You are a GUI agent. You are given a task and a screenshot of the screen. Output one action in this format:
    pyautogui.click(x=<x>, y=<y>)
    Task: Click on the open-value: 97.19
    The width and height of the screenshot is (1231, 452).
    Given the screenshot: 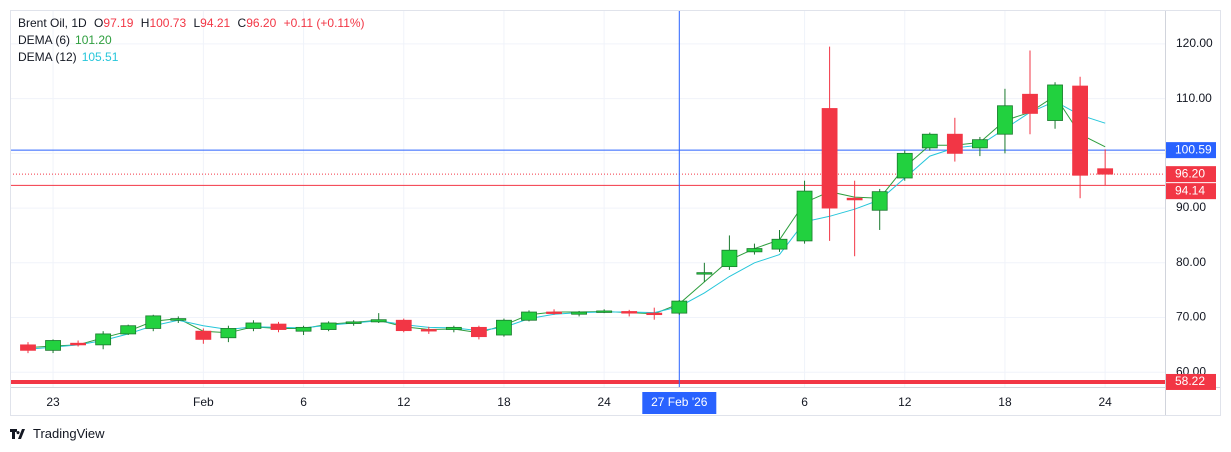 What is the action you would take?
    pyautogui.click(x=118, y=23)
    